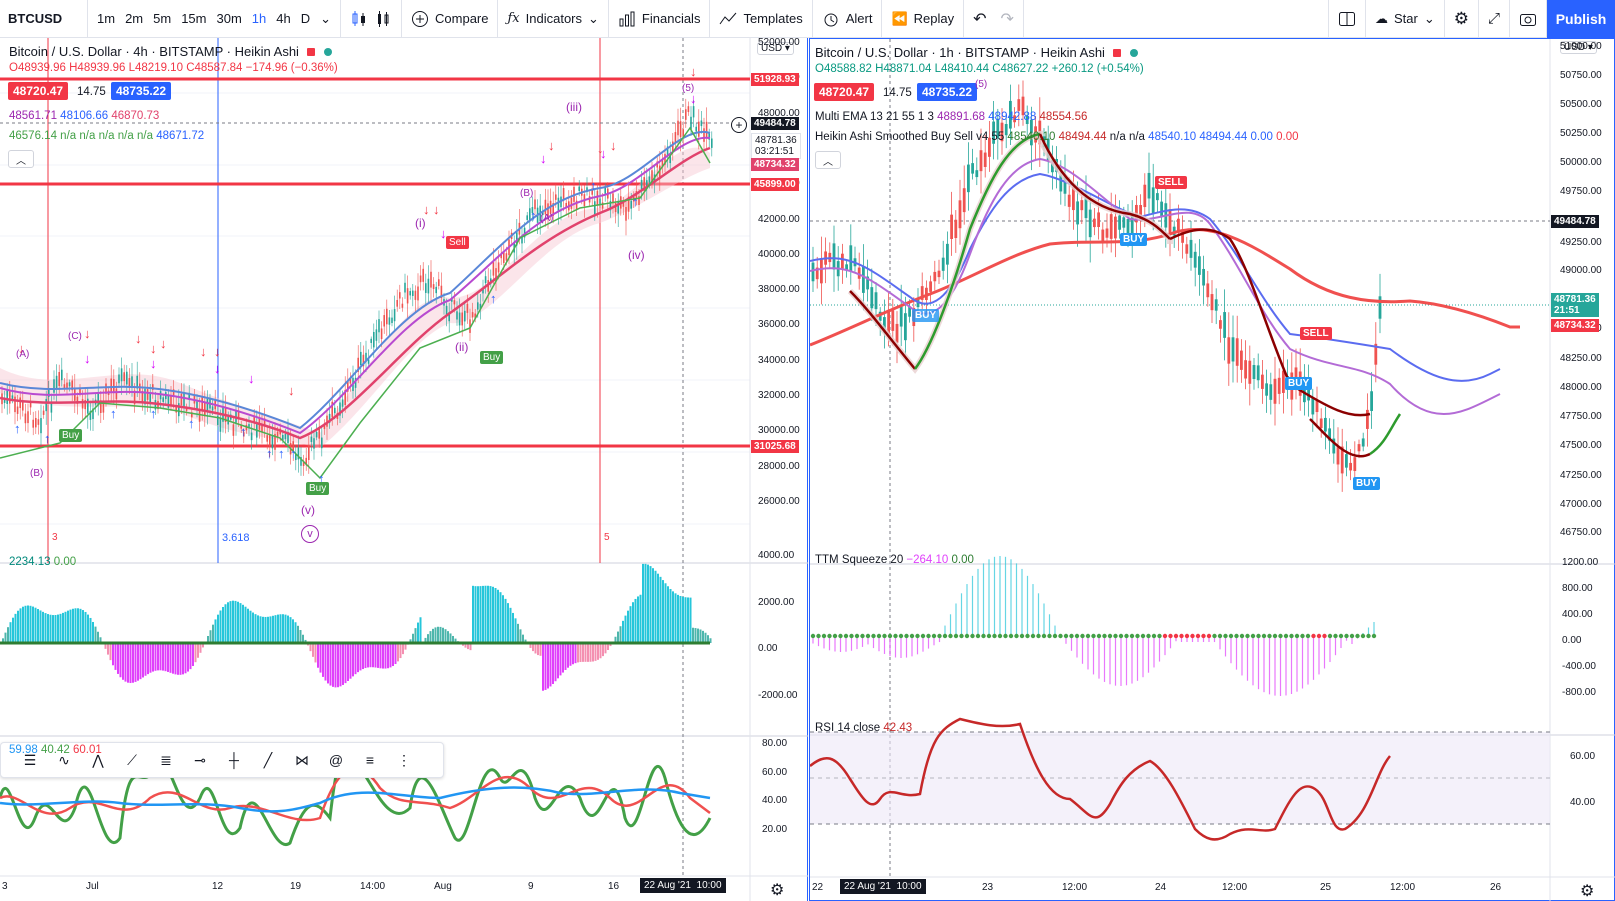 The width and height of the screenshot is (1615, 901). I want to click on fullscreen-button: ⤢, so click(1494, 19).